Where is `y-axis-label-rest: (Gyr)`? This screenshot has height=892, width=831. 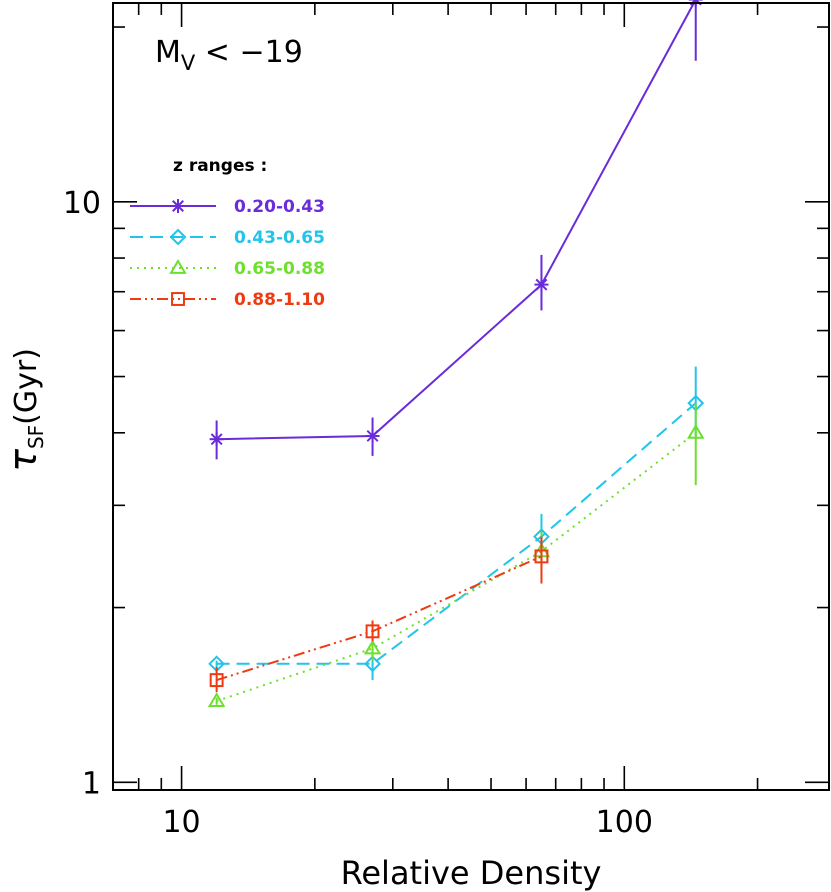 y-axis-label-rest: (Gyr) is located at coordinates (26, 386).